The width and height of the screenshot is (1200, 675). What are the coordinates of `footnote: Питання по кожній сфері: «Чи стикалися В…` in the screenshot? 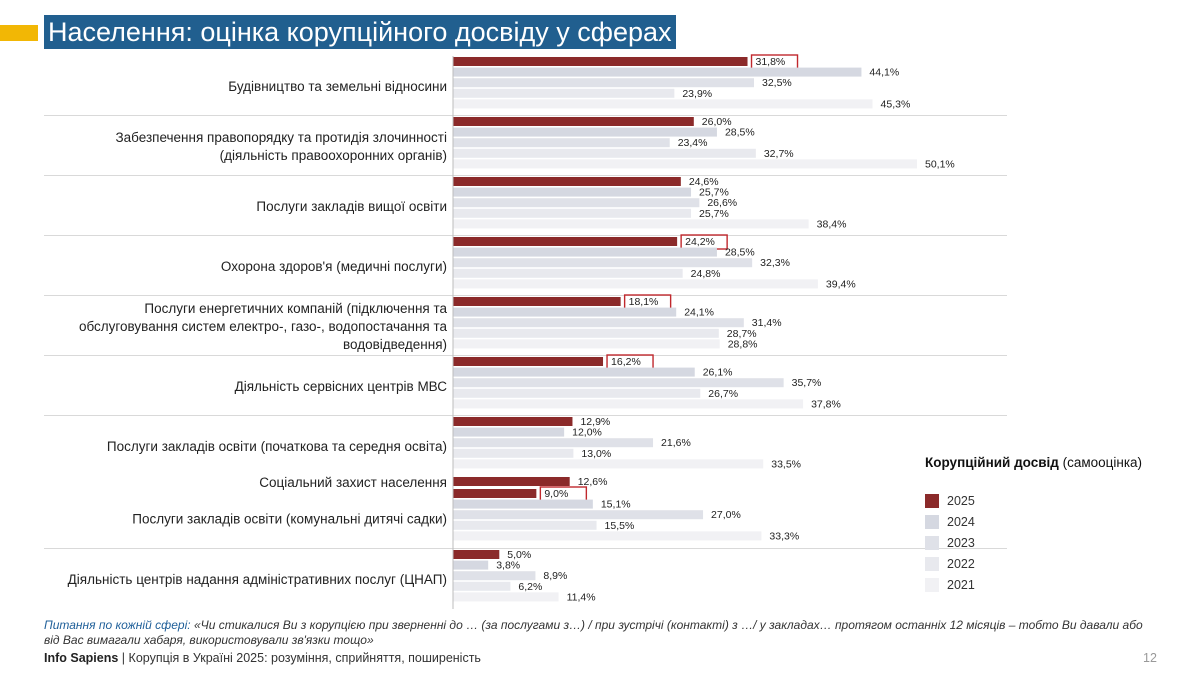 It's located at (594, 633).